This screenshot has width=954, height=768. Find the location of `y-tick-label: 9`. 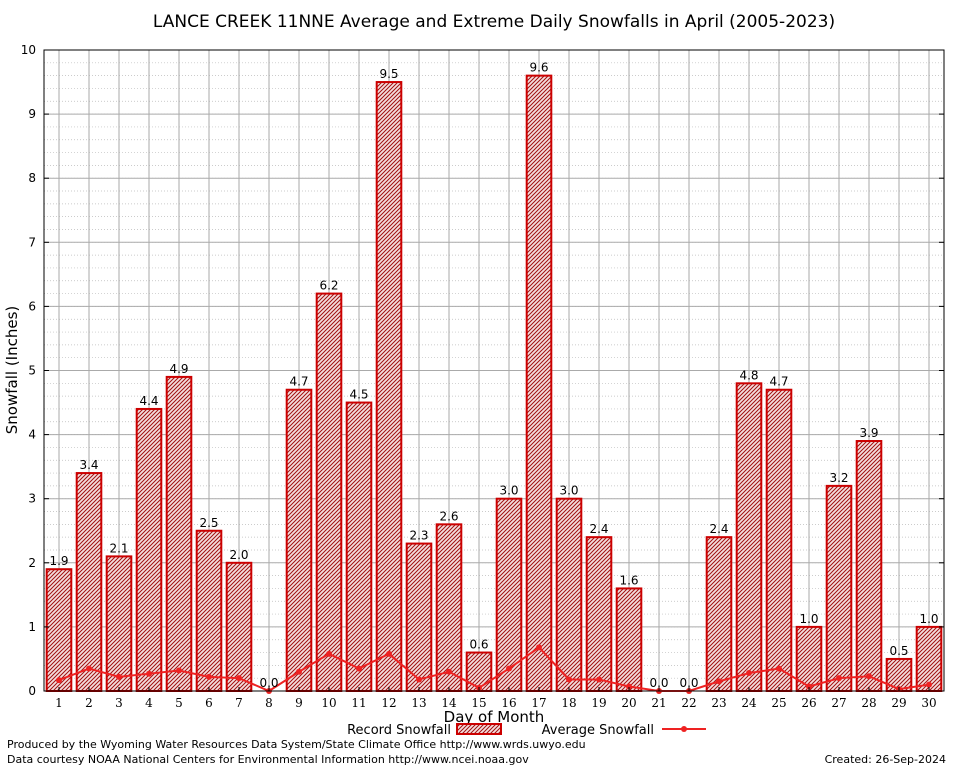

y-tick-label: 9 is located at coordinates (32, 114).